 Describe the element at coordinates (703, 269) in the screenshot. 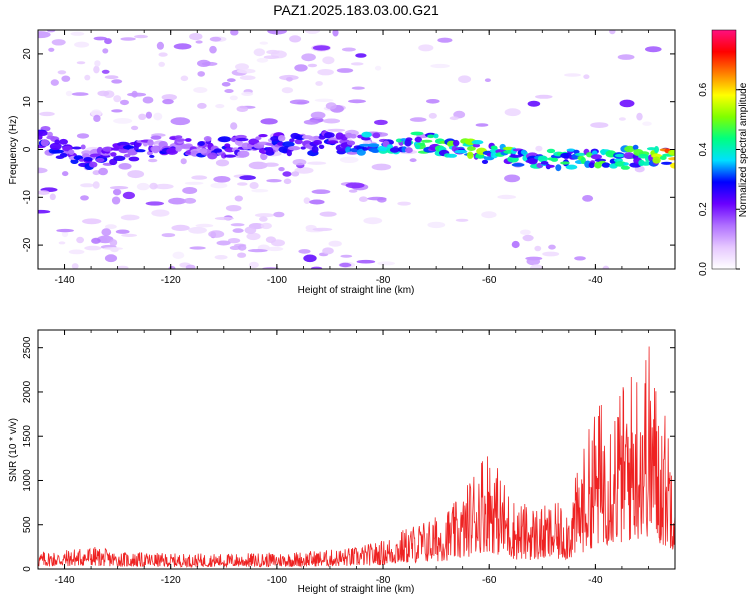

I see `colorbar-tick-label: 0.0` at that location.